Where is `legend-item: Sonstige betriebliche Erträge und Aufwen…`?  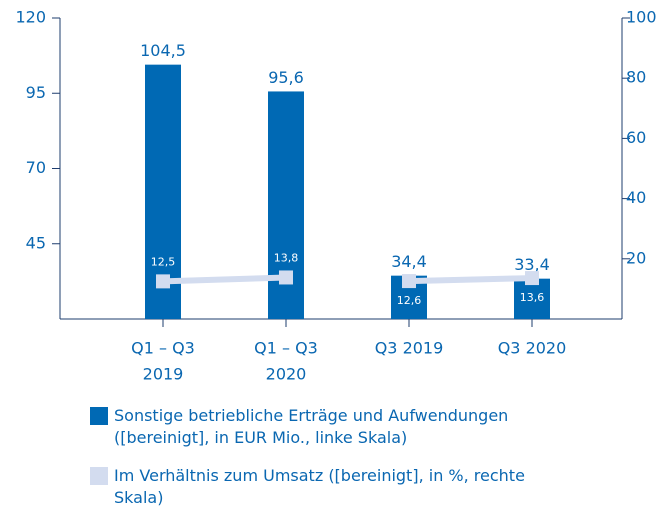
legend-item: Sonstige betriebliche Erträge und Aufwen… is located at coordinates (325, 427).